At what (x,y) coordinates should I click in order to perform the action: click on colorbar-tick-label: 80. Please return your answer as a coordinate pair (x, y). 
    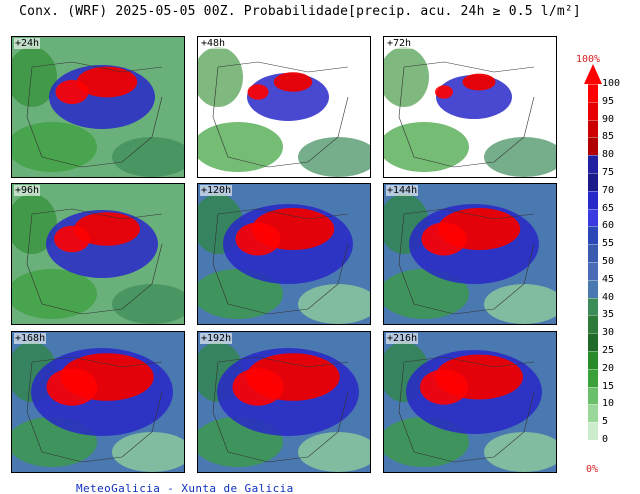
    Looking at the image, I should click on (608, 155).